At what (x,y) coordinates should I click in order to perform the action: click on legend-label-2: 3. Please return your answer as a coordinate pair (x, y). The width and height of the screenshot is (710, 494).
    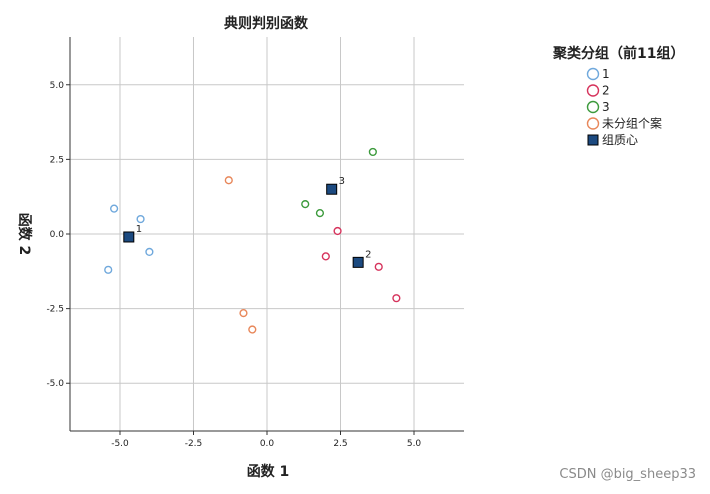
    Looking at the image, I should click on (606, 107).